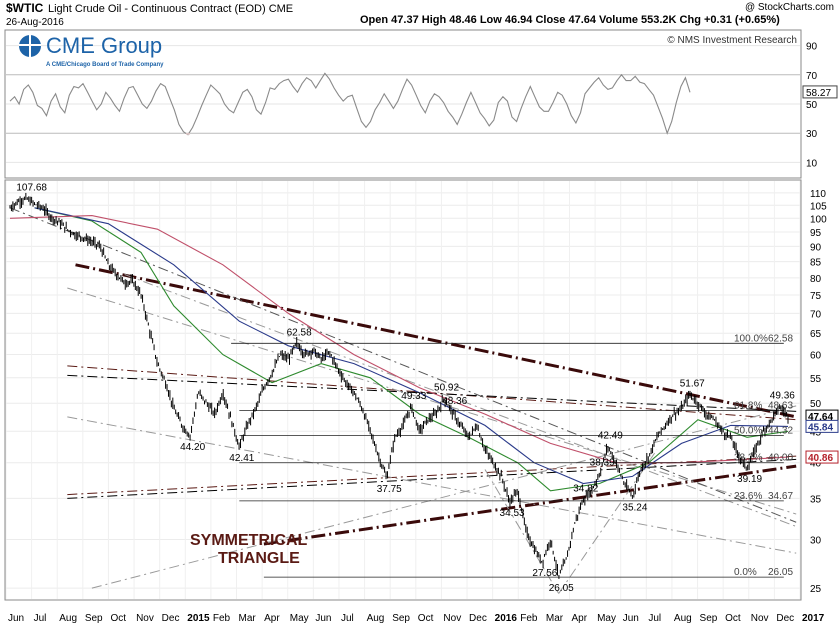 The height and width of the screenshot is (626, 840). Describe the element at coordinates (30, 46) in the screenshot. I see `globe-icon` at that location.